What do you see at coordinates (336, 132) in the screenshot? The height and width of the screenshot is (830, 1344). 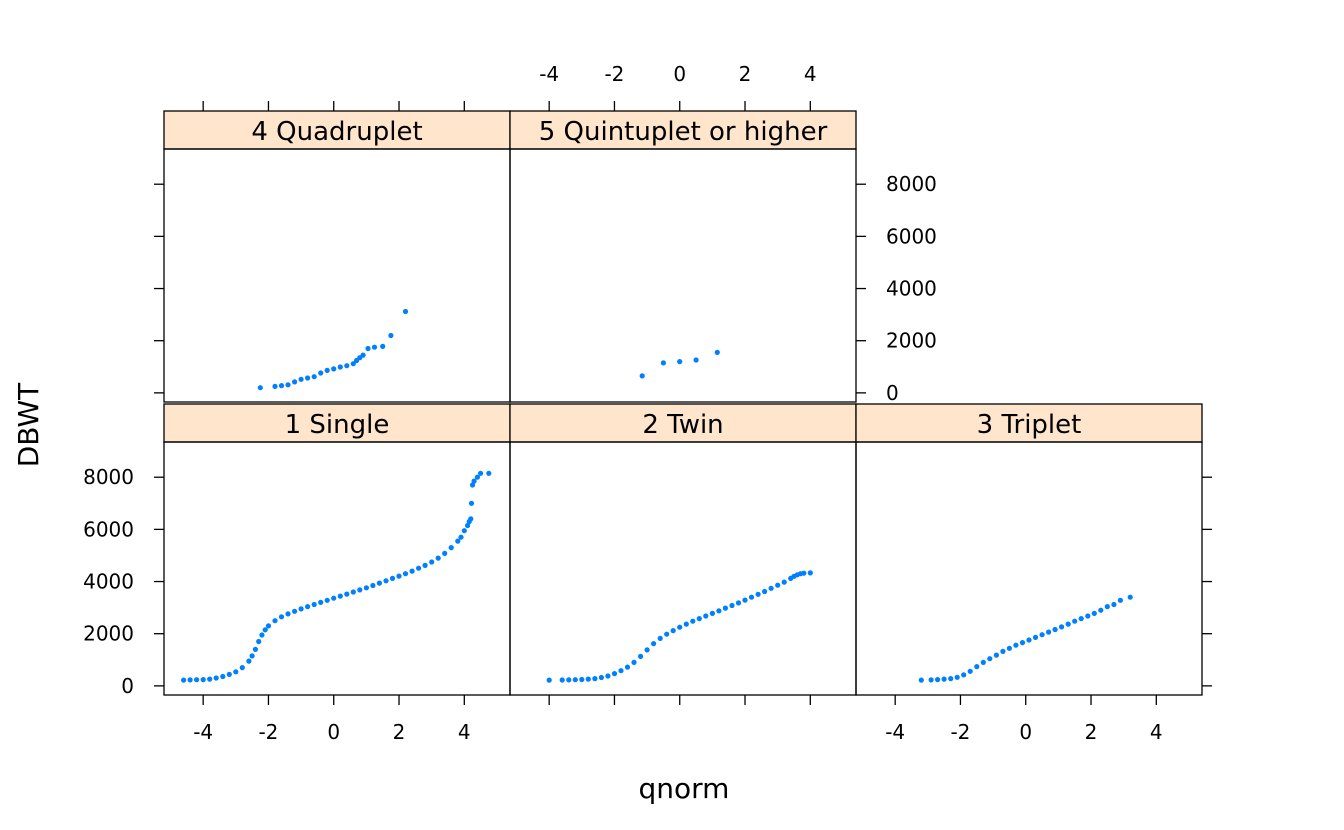 I see `strip-label-4-quadruplet: 4 Quadruplet` at bounding box center [336, 132].